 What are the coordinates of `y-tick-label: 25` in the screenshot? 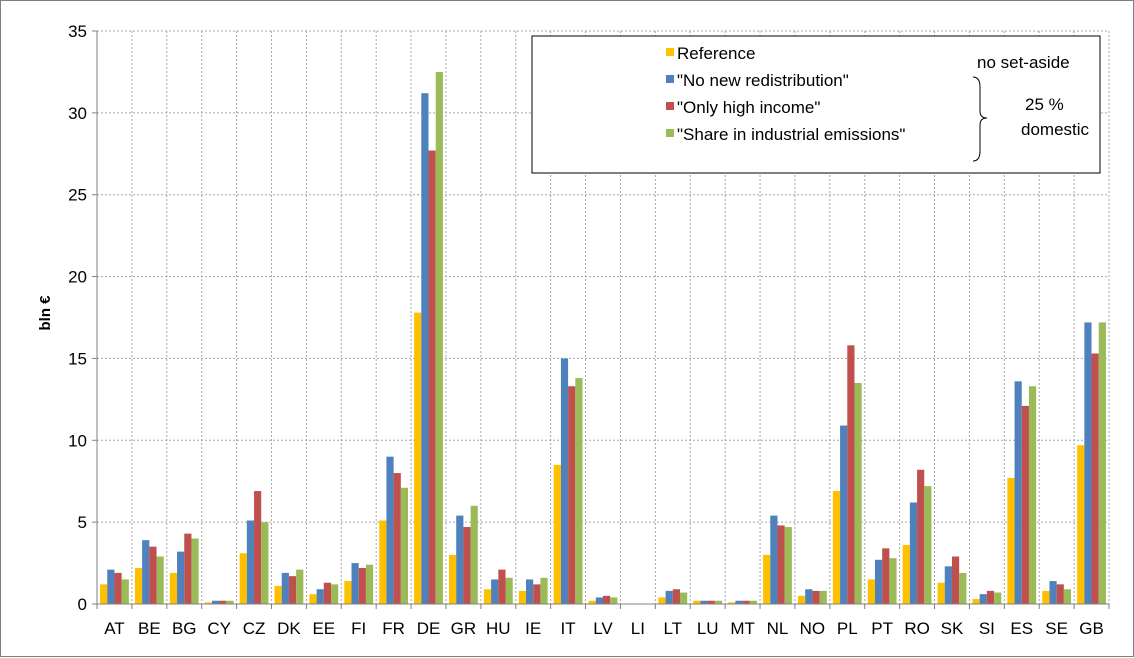 It's located at (77, 195).